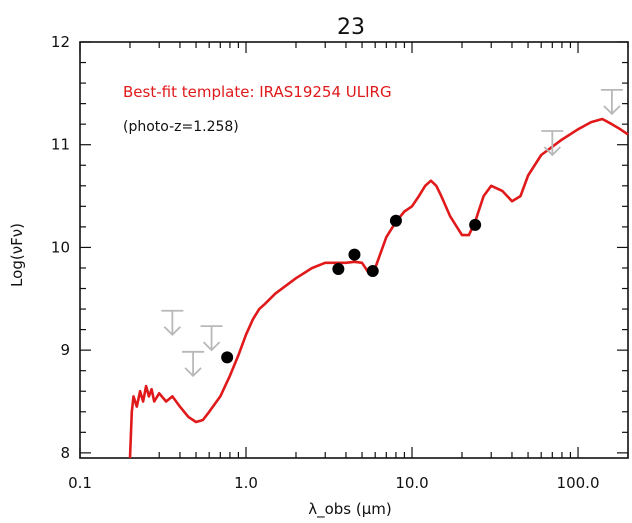  What do you see at coordinates (65, 350) in the screenshot?
I see `y-tick-label: 9` at bounding box center [65, 350].